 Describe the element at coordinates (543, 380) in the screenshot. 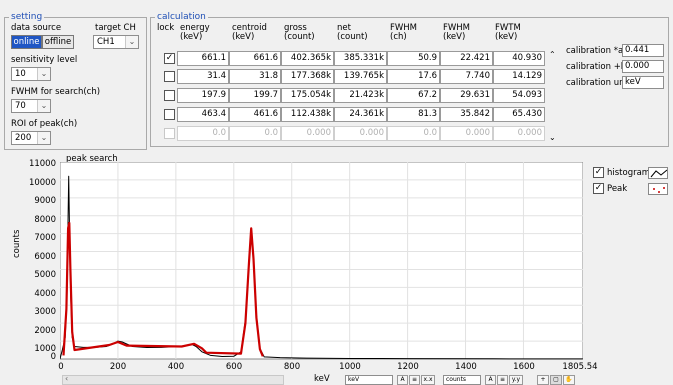

I see `cursor-tool-icon: +` at that location.